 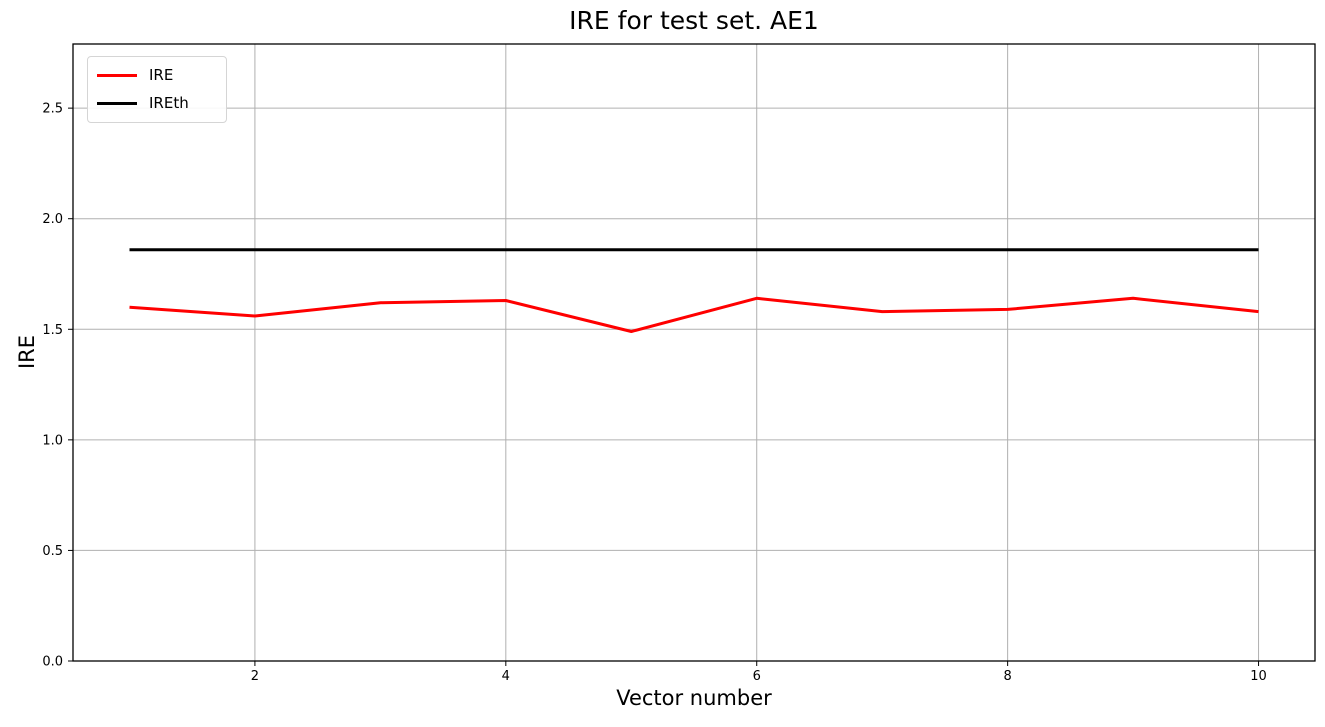 I want to click on y-tick-label: 2.5, so click(x=52, y=109).